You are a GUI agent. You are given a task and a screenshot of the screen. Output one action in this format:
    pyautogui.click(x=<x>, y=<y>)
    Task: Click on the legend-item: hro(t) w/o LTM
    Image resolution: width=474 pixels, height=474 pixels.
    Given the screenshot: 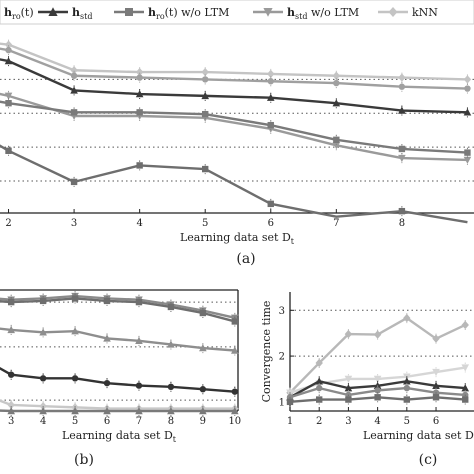 What is the action you would take?
    pyautogui.click(x=171, y=13)
    